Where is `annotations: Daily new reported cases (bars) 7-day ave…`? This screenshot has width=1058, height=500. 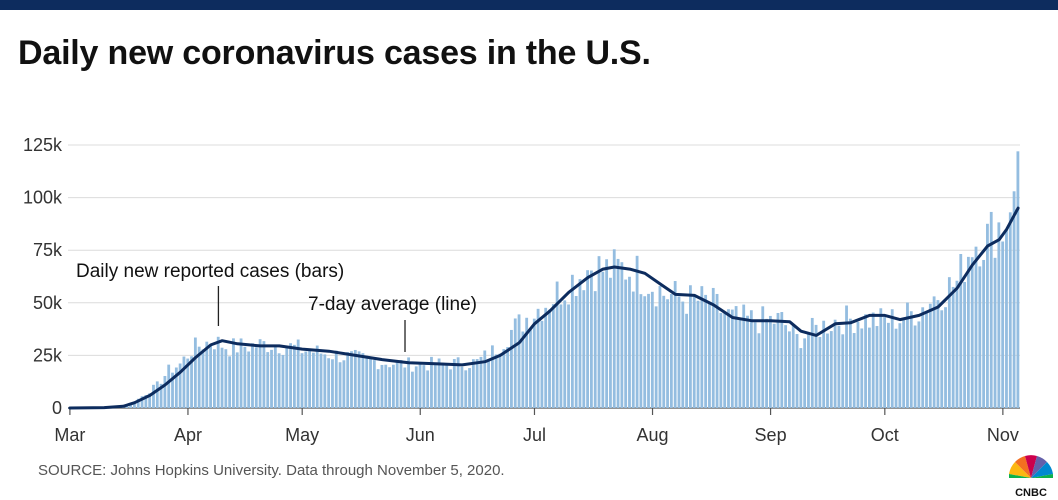
annotations: Daily new reported cases (bars) 7-day ave… is located at coordinates (276, 306).